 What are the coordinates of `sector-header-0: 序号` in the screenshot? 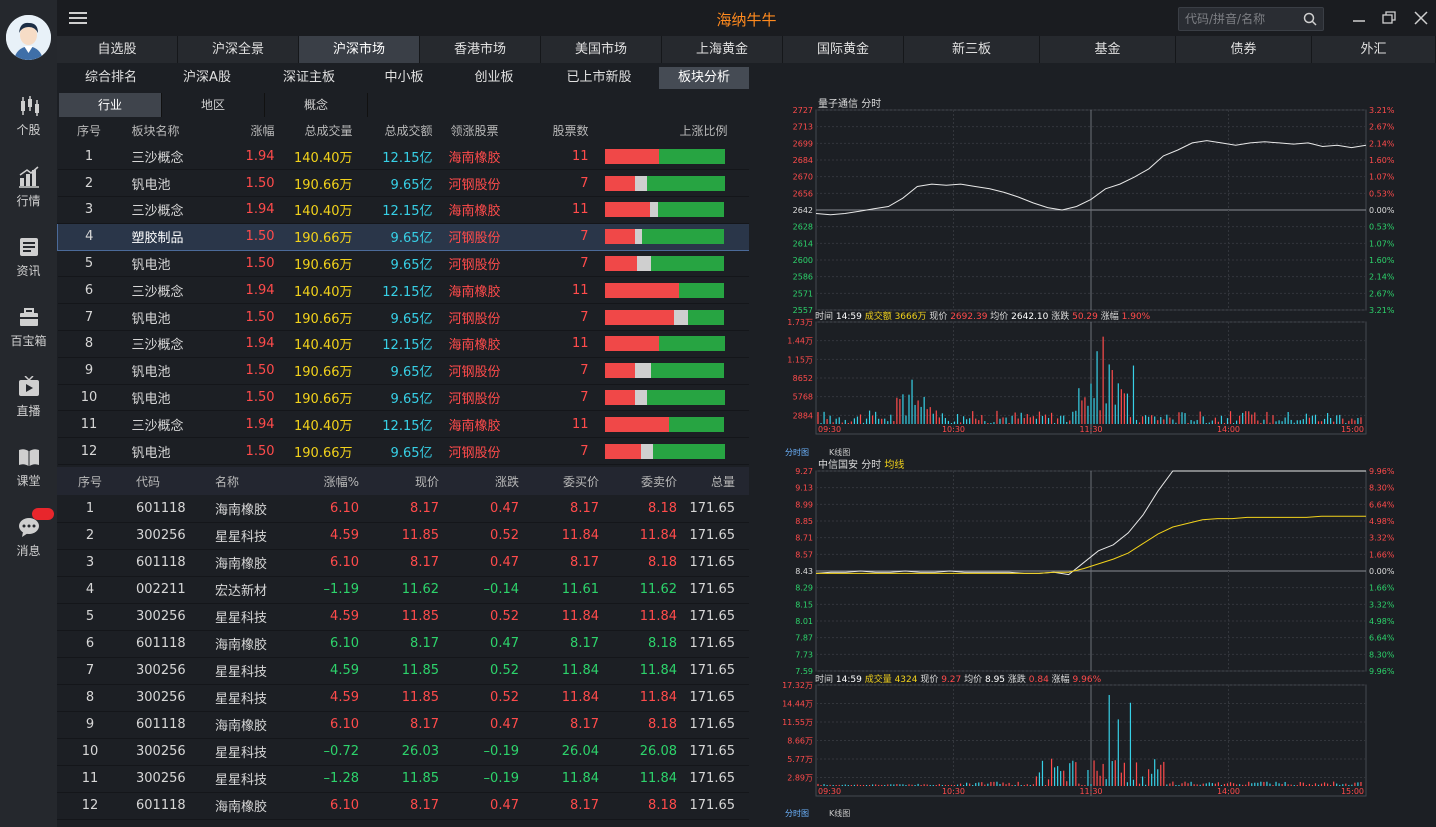 It's located at (89, 130).